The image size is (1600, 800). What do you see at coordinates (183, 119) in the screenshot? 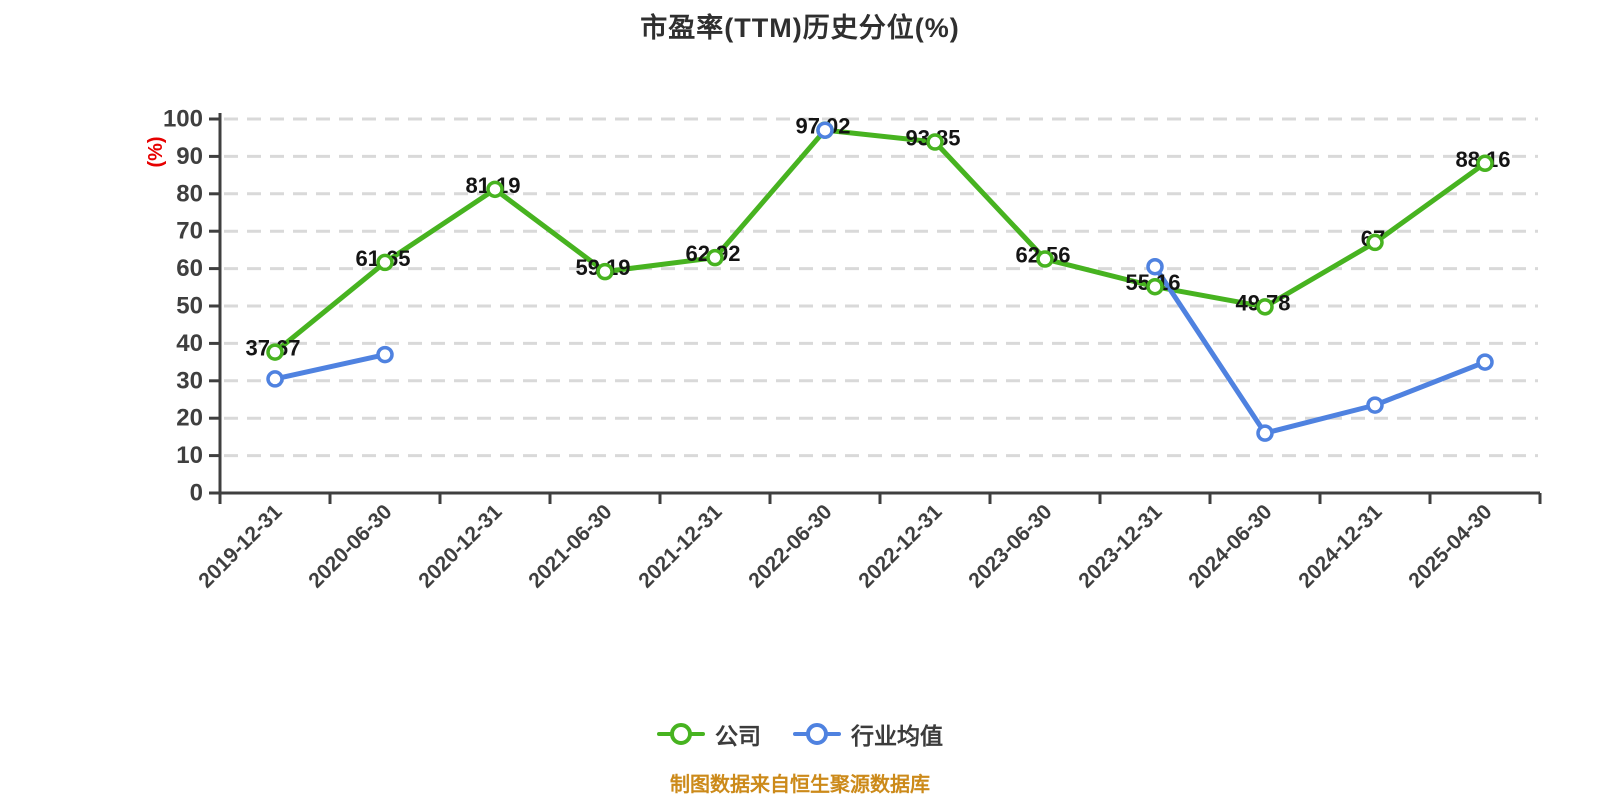
I see `y-axis-label: 100` at bounding box center [183, 119].